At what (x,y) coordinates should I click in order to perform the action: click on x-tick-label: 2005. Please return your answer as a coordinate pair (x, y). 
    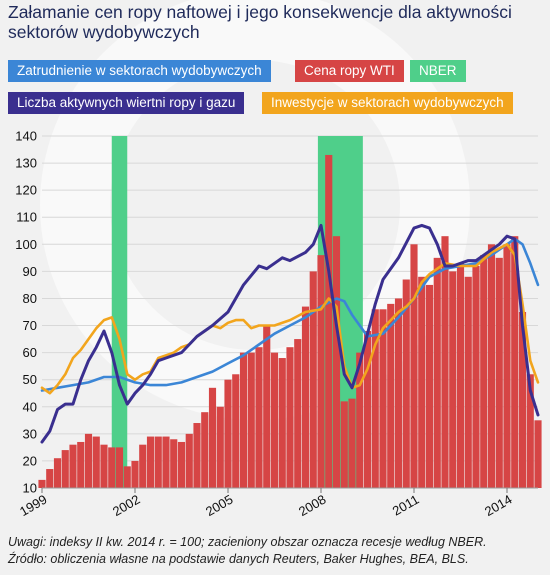
    Looking at the image, I should click on (219, 505).